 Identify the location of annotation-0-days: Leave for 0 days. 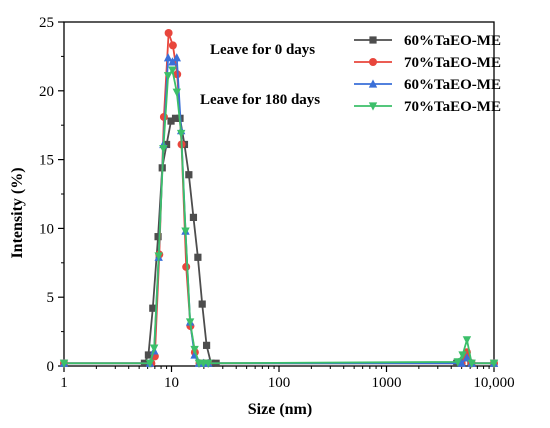
(262, 50).